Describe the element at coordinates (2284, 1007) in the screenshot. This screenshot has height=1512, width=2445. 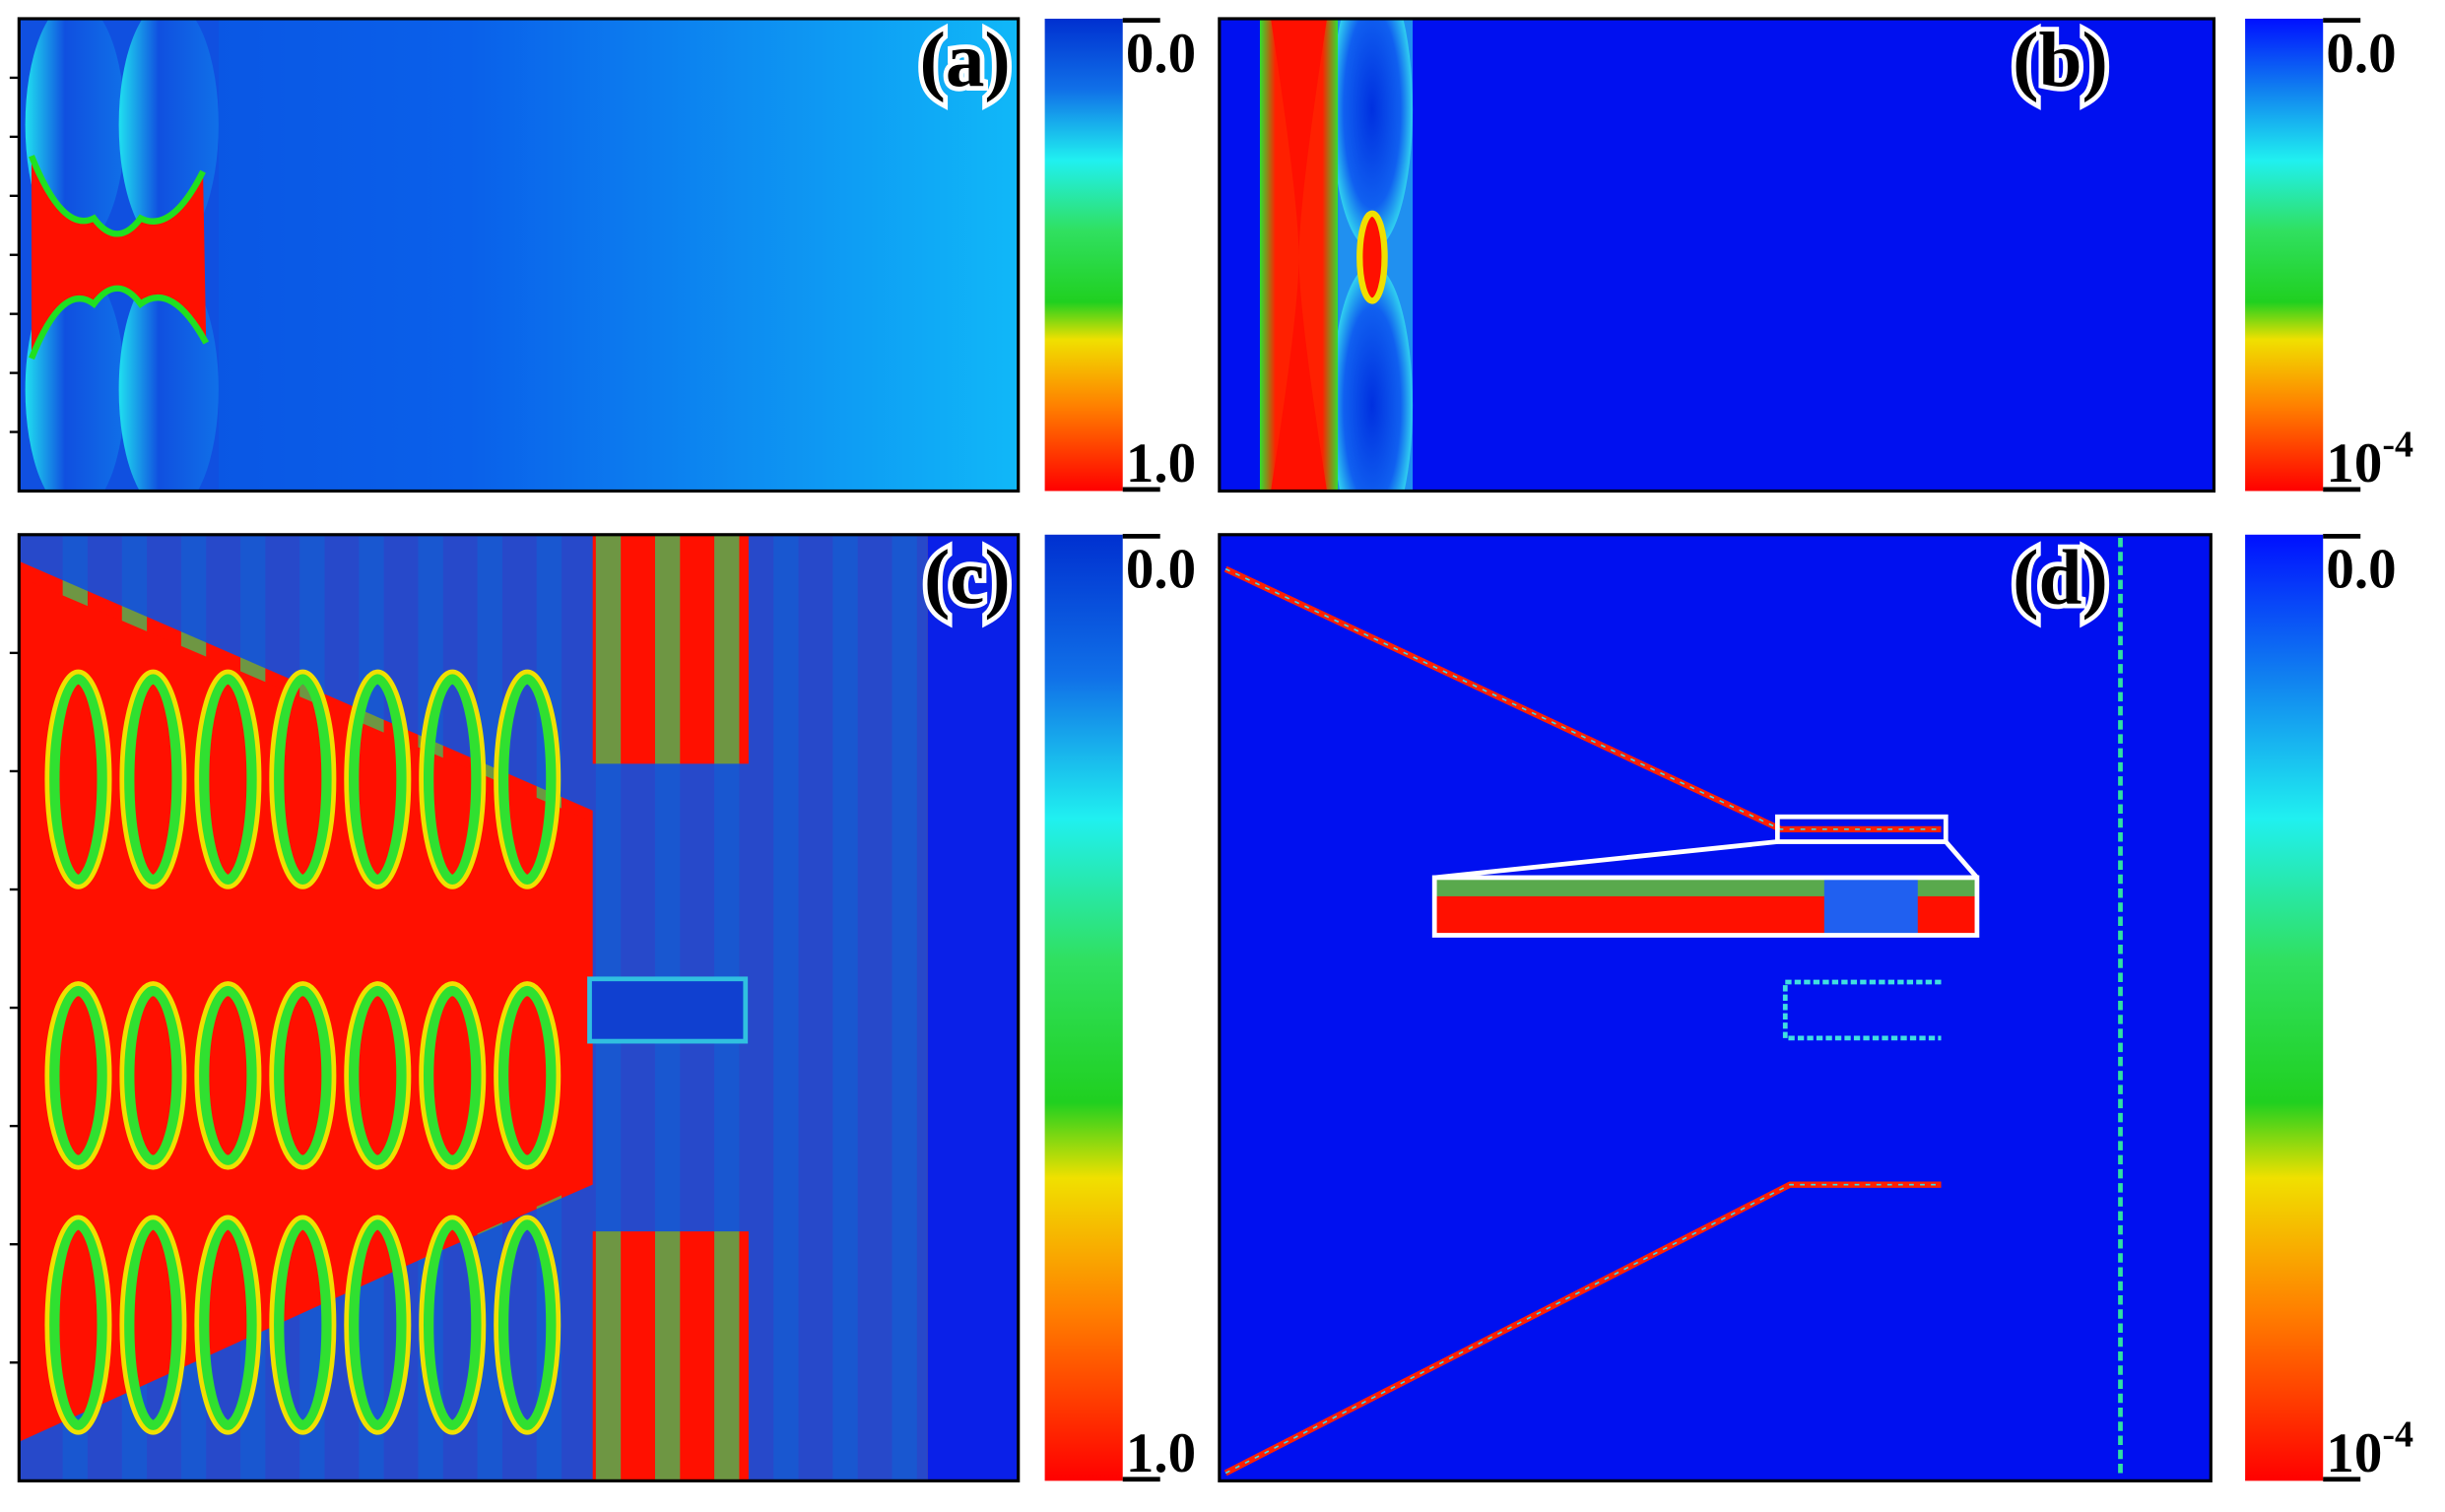
I see `colorbar-d` at that location.